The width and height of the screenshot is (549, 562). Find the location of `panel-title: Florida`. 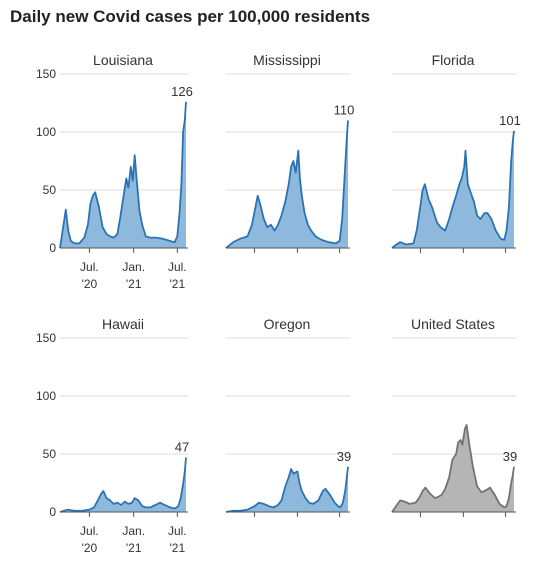

panel-title: Florida is located at coordinates (453, 60).